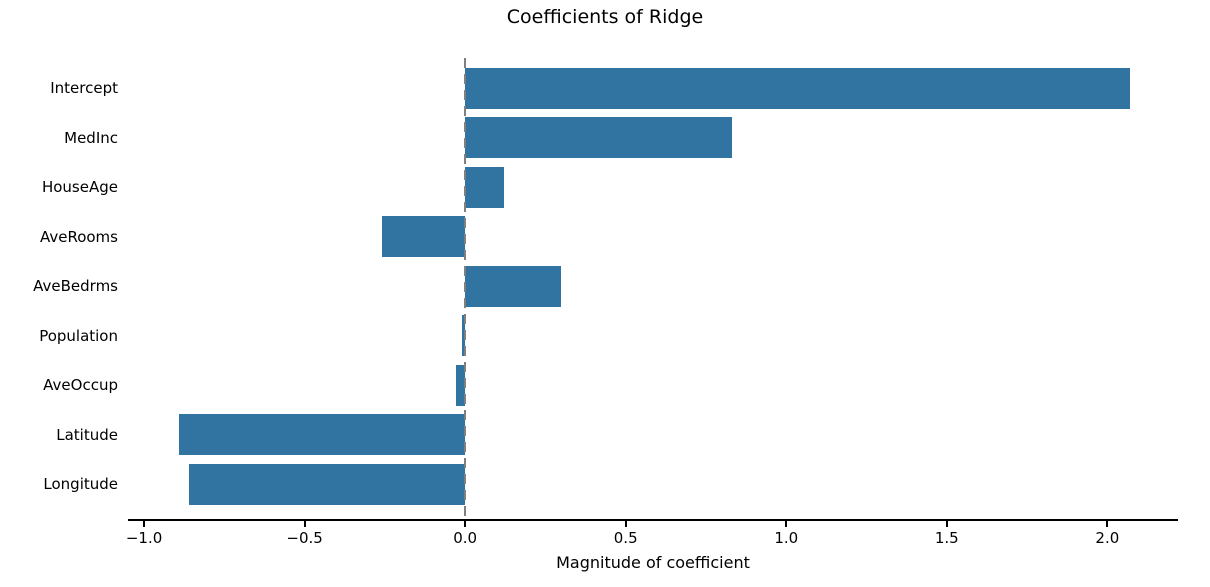 The image size is (1210, 587). Describe the element at coordinates (460, 385) in the screenshot. I see `bar-aveoccup` at that location.